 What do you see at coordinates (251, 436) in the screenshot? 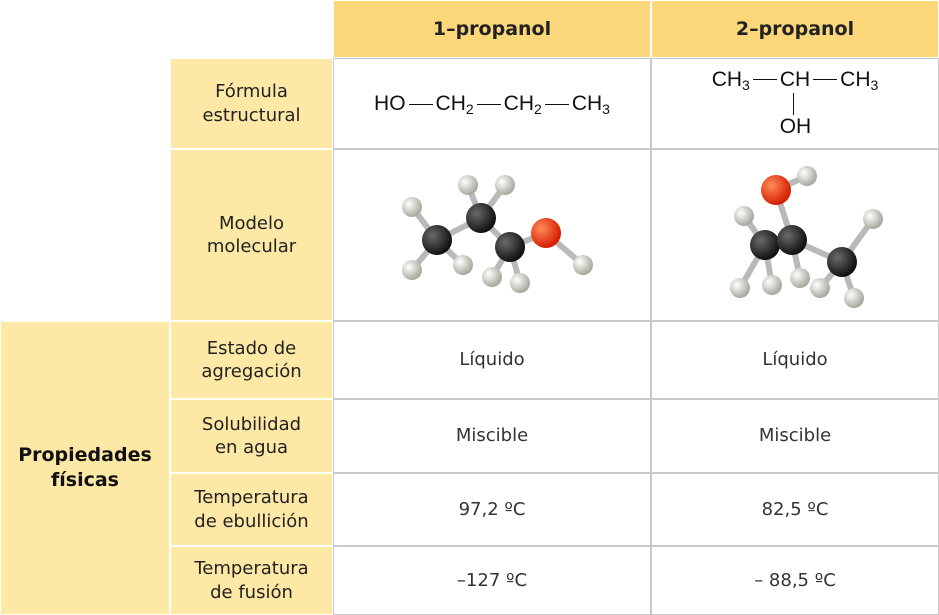
I see `row-label: Solubilidad en agua` at bounding box center [251, 436].